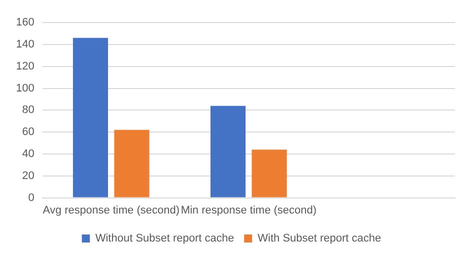  Describe the element at coordinates (25, 88) in the screenshot. I see `y-tick-label: 100` at that location.